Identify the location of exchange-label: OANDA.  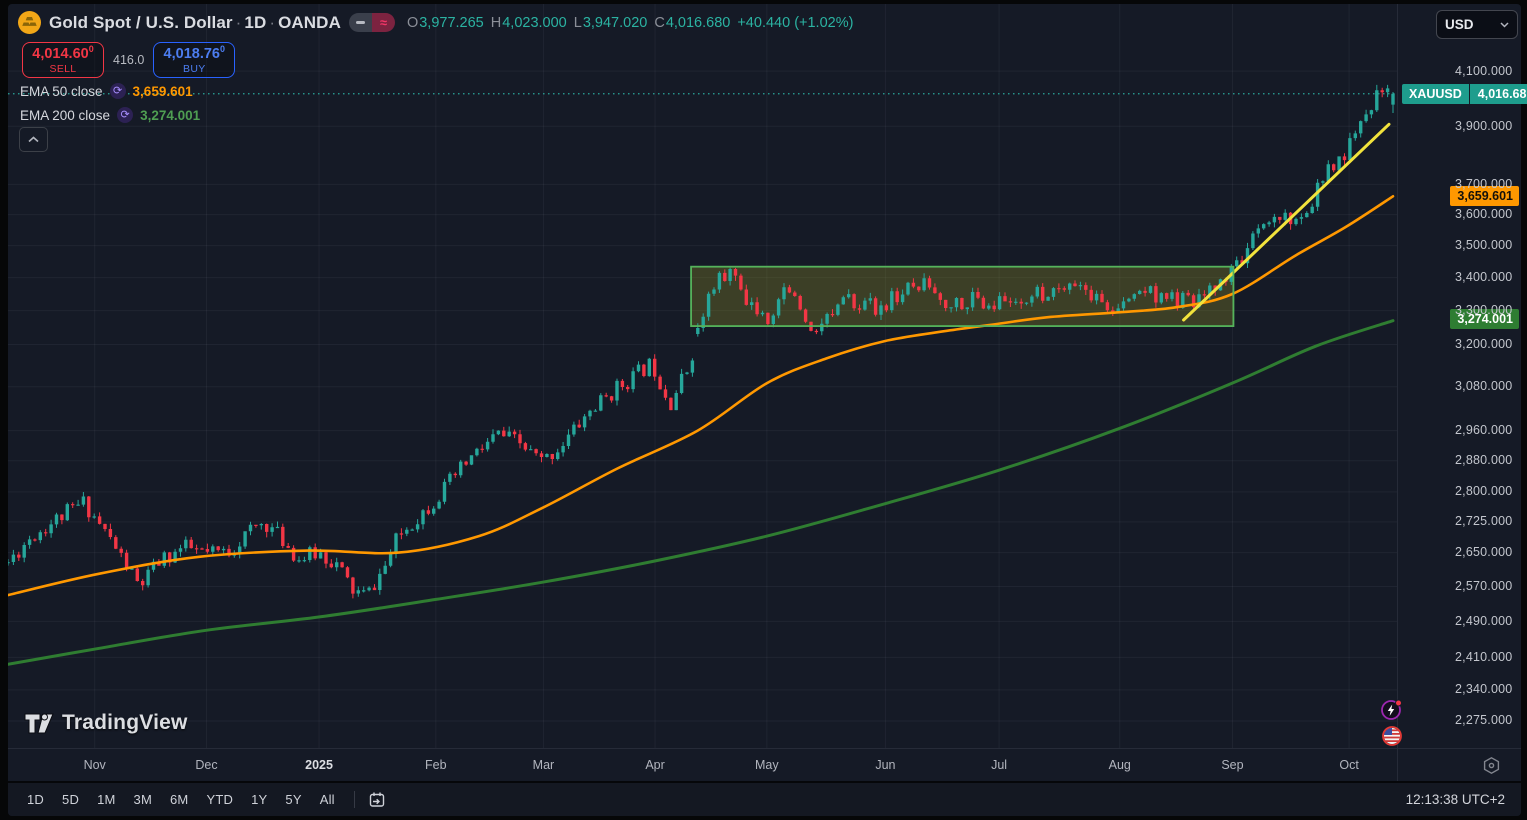
(309, 22).